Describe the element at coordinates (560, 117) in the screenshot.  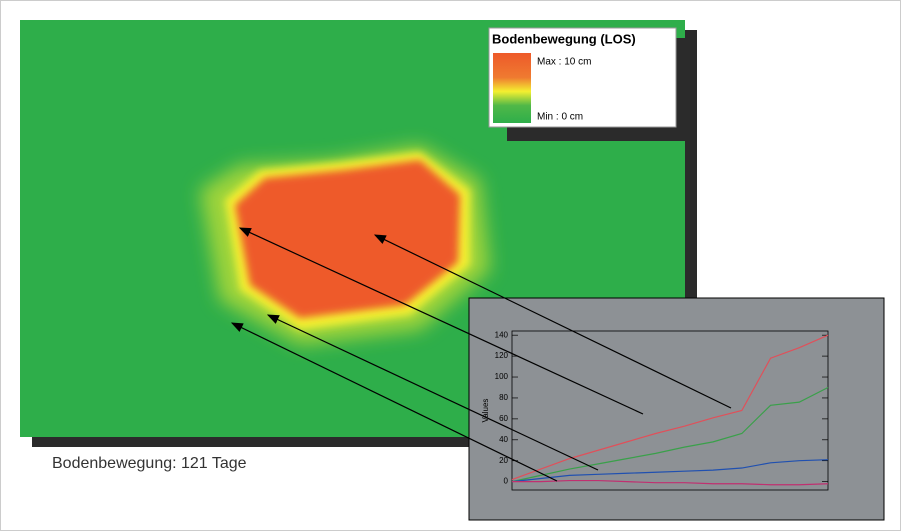
I see `legend-min: Min : 0 cm` at that location.